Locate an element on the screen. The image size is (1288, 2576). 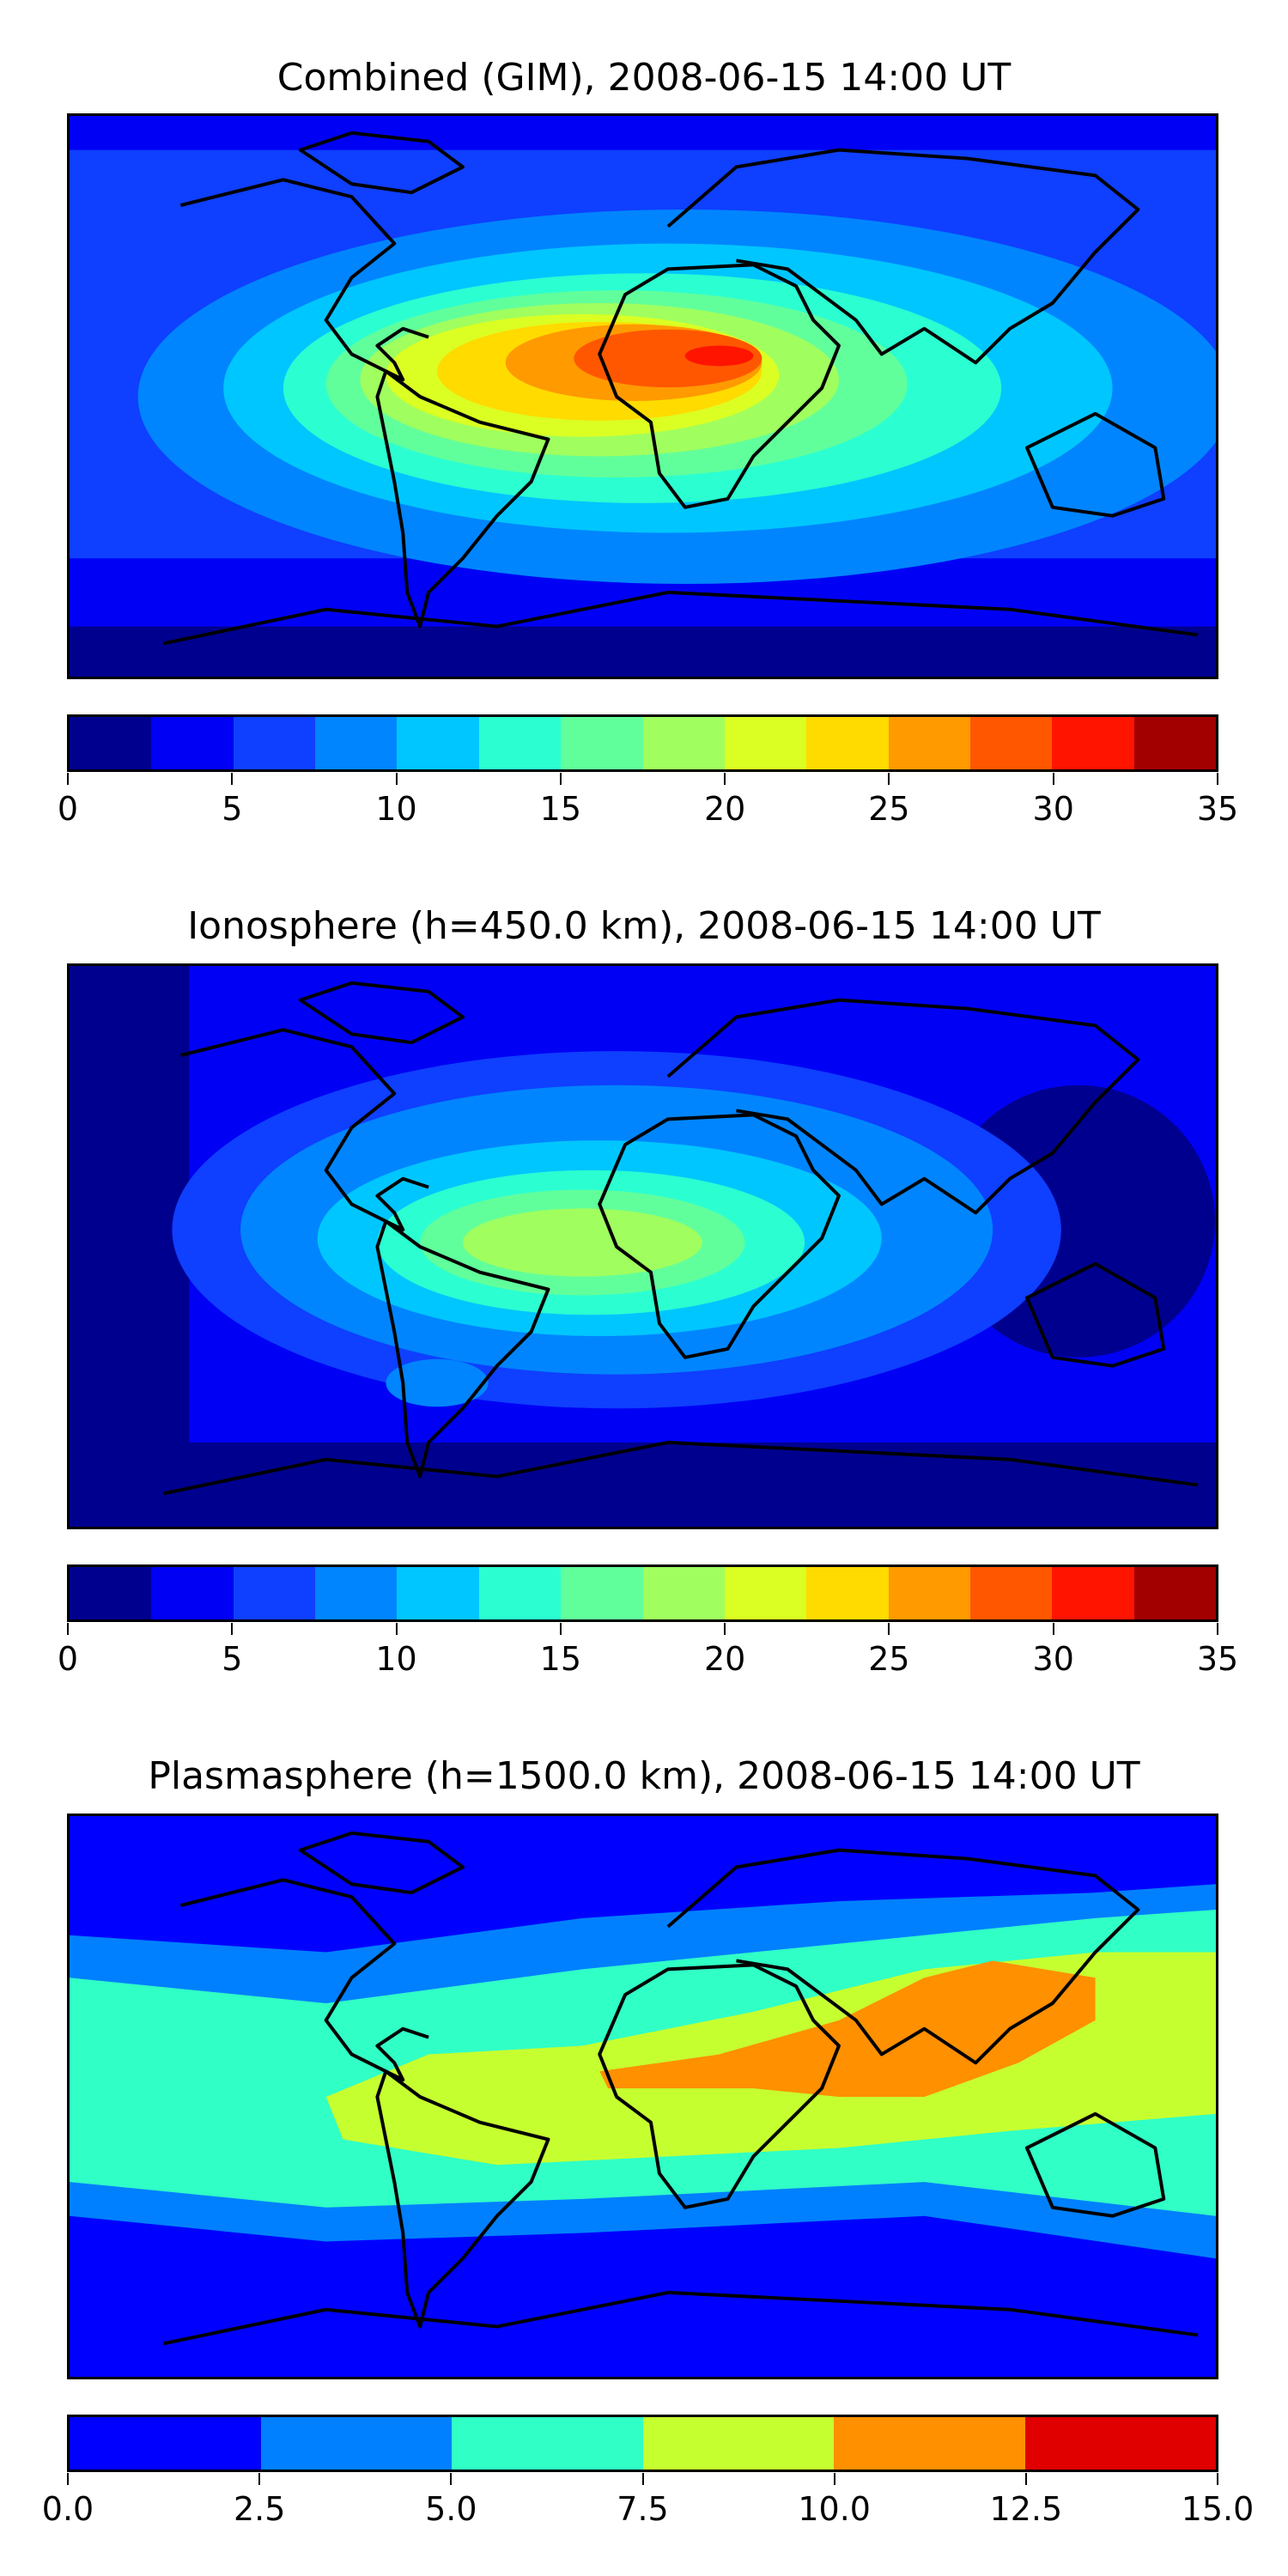
colorbar-tick-label: 0.0 is located at coordinates (67, 2509).